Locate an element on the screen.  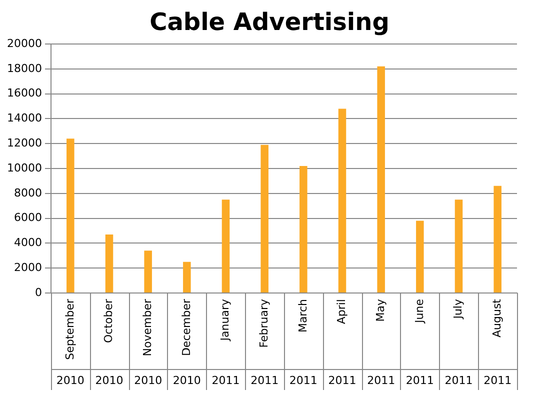
y-tick-label: 18000 is located at coordinates (24, 68).